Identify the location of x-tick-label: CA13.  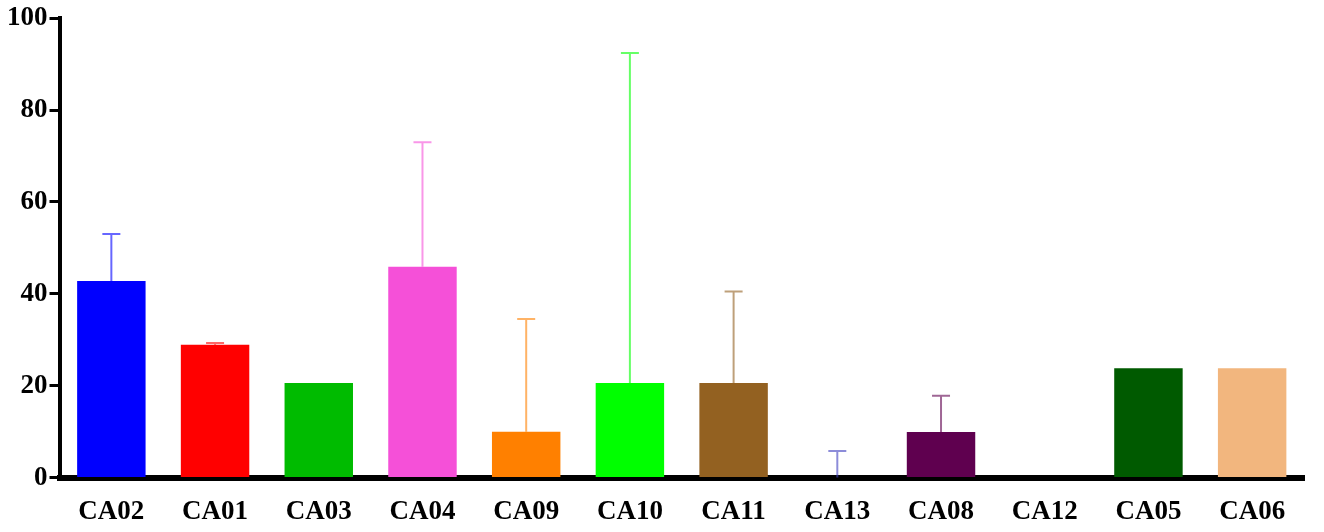
(837, 509).